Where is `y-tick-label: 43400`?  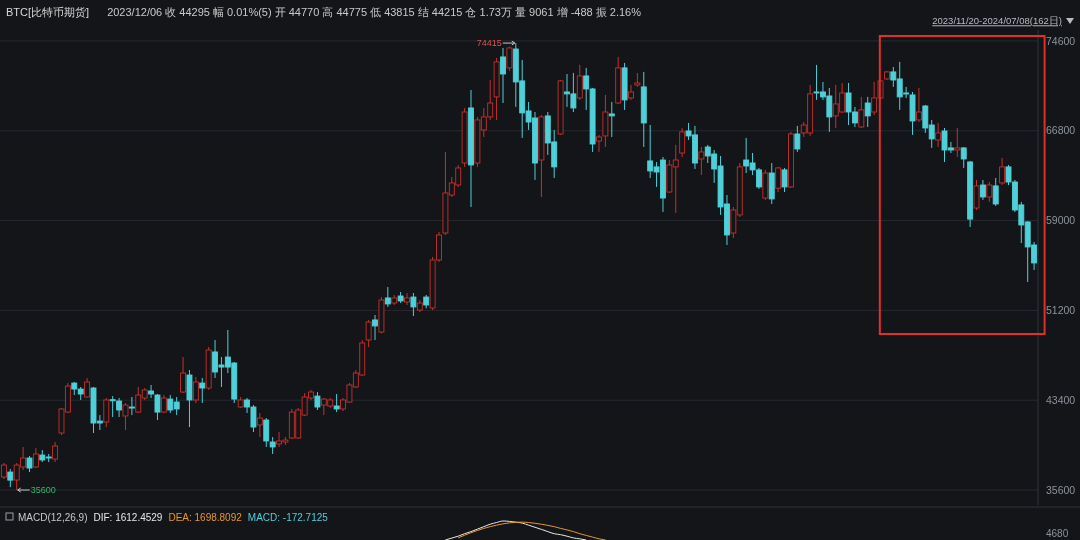 y-tick-label: 43400 is located at coordinates (1061, 399).